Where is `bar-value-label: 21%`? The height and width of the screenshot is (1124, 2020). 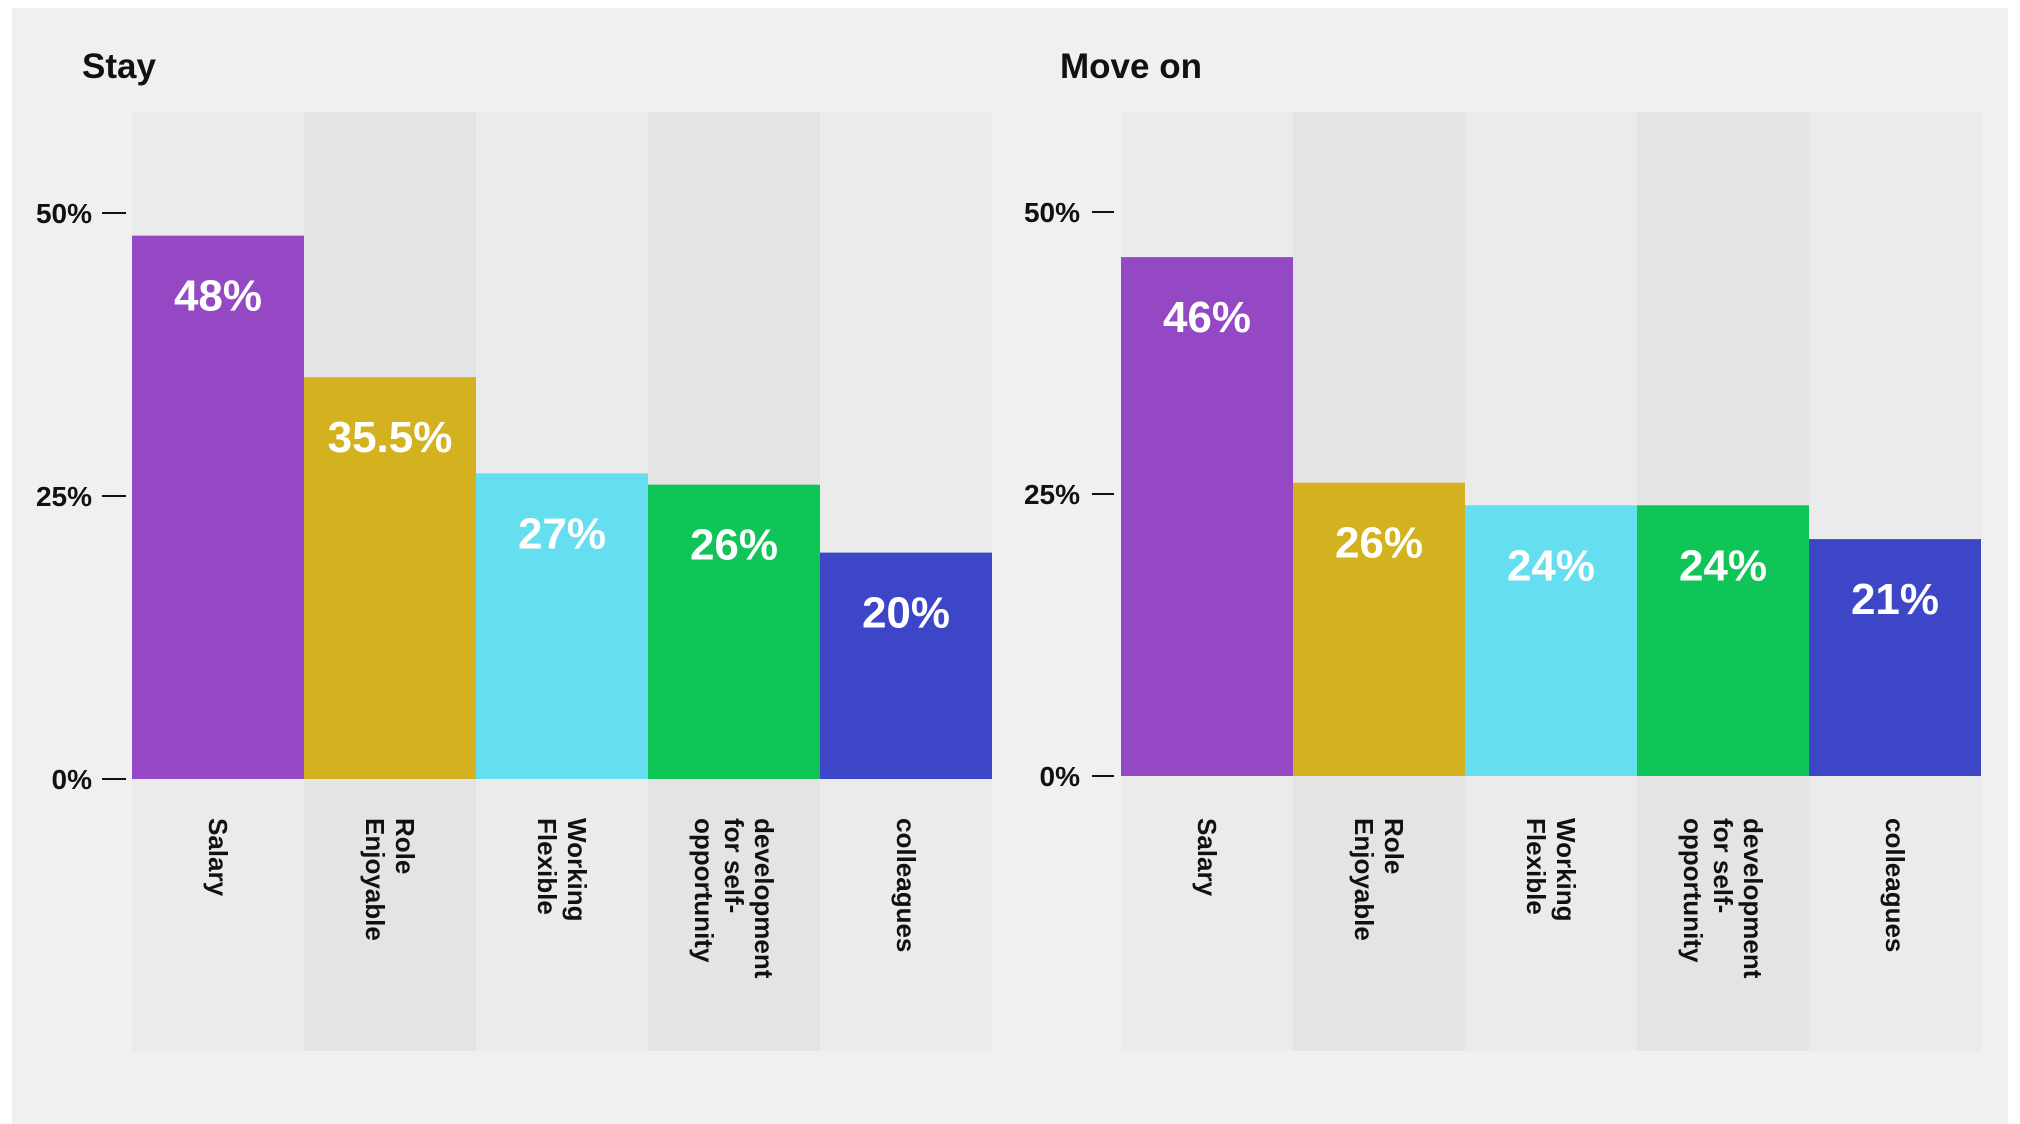 bar-value-label: 21% is located at coordinates (1895, 599).